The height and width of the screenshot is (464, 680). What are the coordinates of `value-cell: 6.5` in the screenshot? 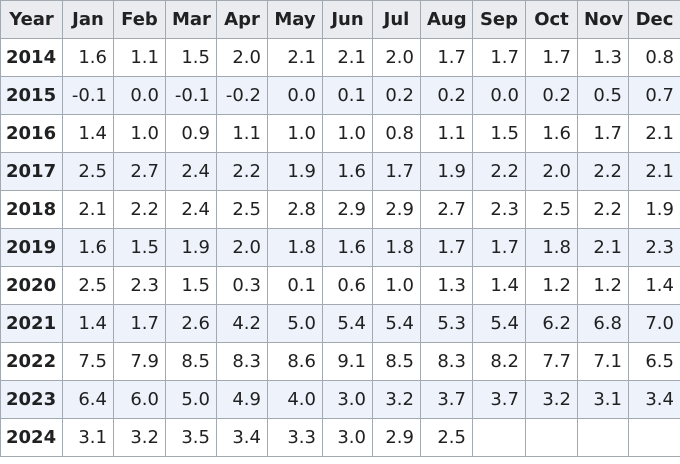 It's located at (654, 361).